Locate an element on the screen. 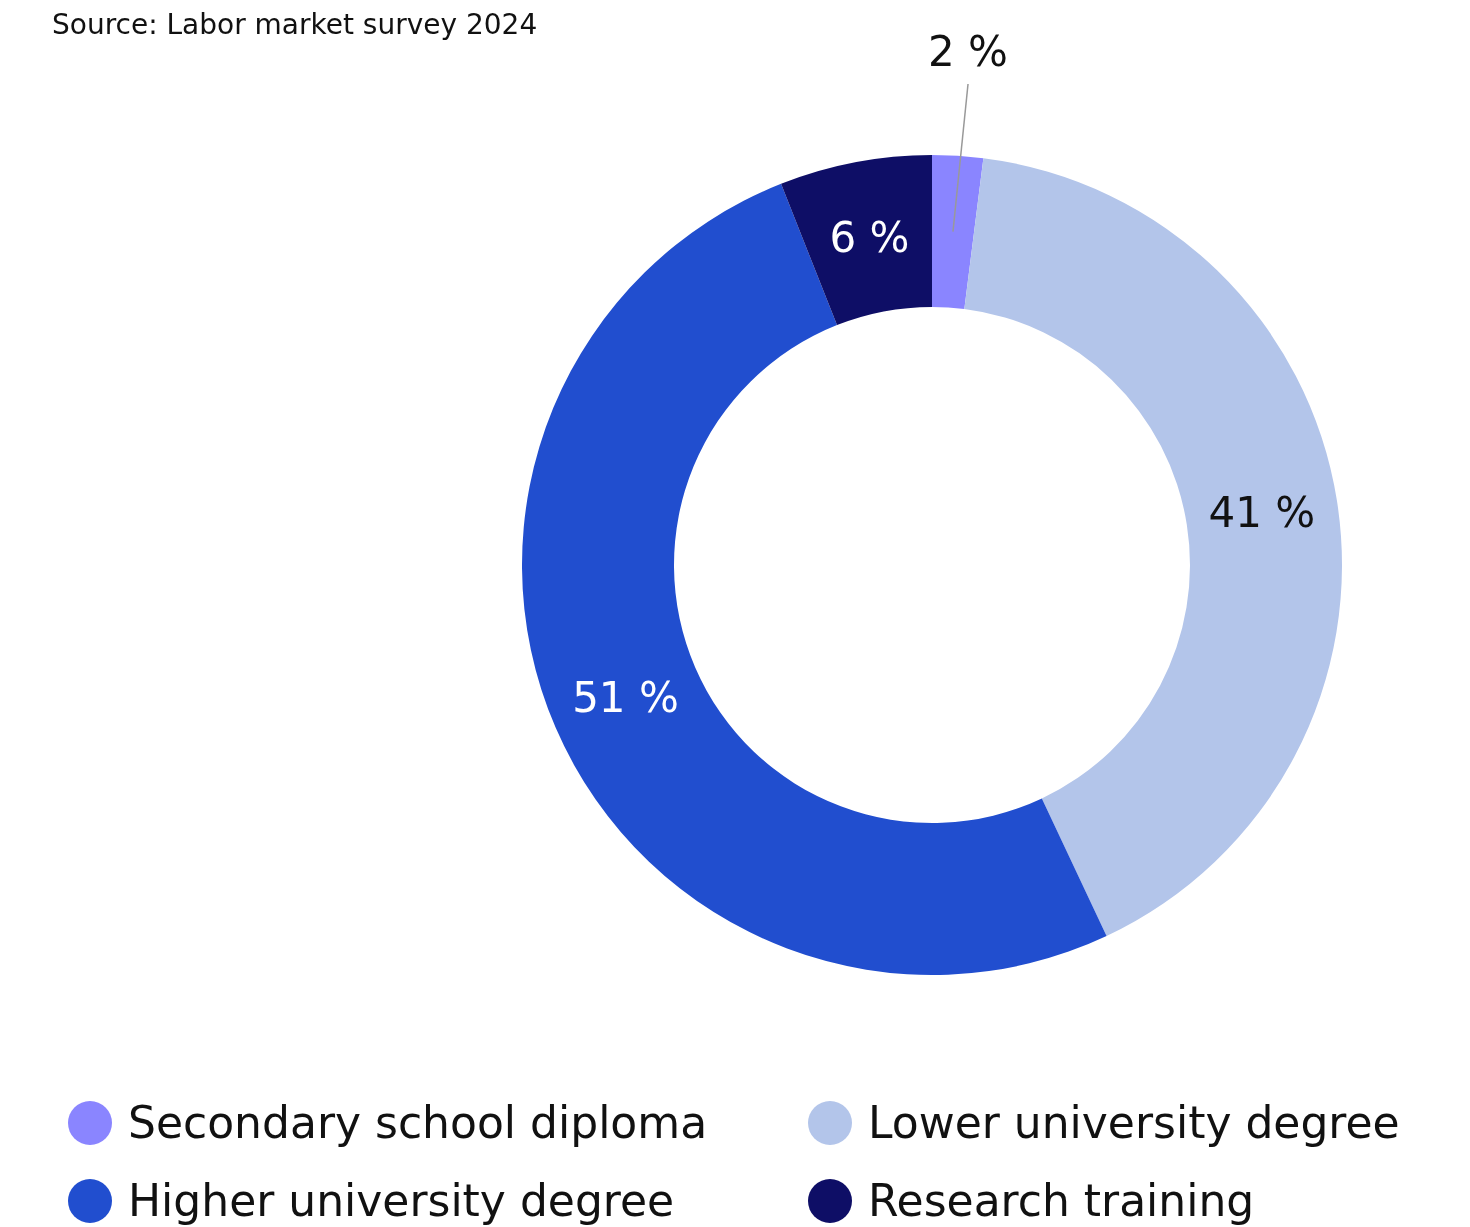  legend-label: Secondary school diploma is located at coordinates (418, 1123).